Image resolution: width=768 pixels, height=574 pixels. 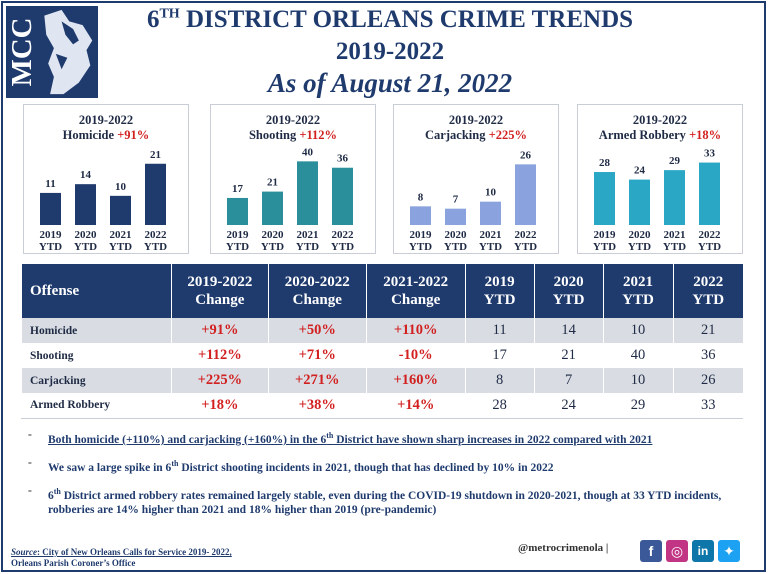 What do you see at coordinates (415, 355) in the screenshot?
I see `cell-change: -10%` at bounding box center [415, 355].